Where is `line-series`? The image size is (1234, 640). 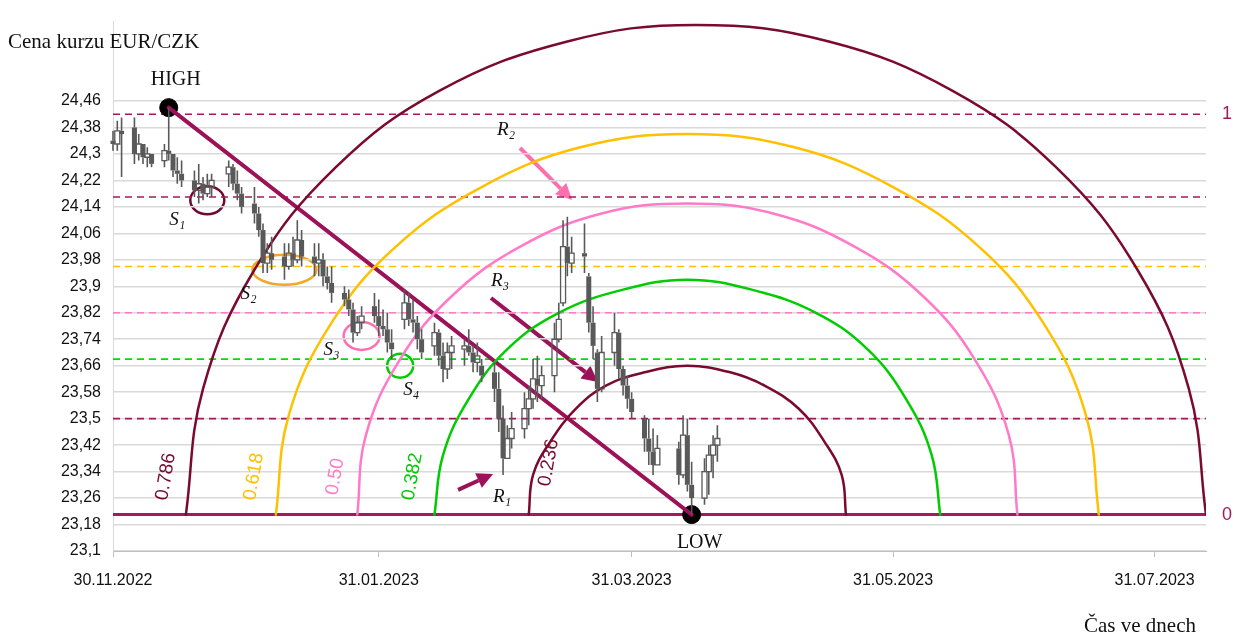 line-series is located at coordinates (687, 440).